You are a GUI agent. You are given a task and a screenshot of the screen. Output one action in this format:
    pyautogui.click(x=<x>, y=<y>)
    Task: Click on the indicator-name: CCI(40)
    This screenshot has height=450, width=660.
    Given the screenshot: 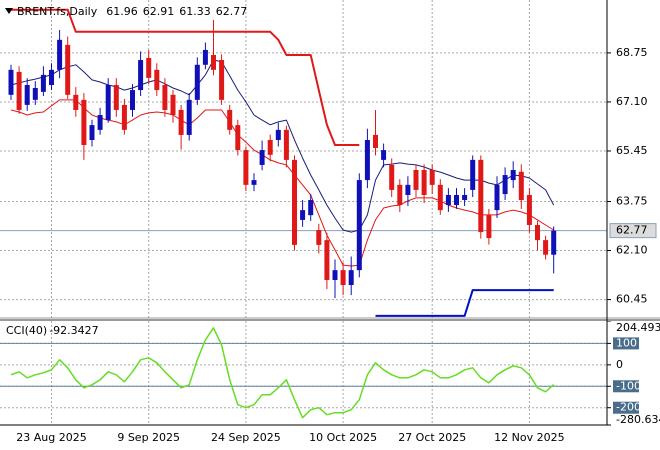 What is the action you would take?
    pyautogui.click(x=26, y=330)
    